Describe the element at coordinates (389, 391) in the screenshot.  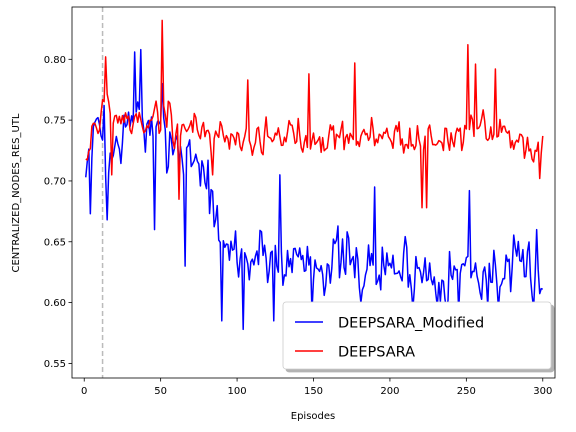
I see `x-tick-label: 200` at that location.